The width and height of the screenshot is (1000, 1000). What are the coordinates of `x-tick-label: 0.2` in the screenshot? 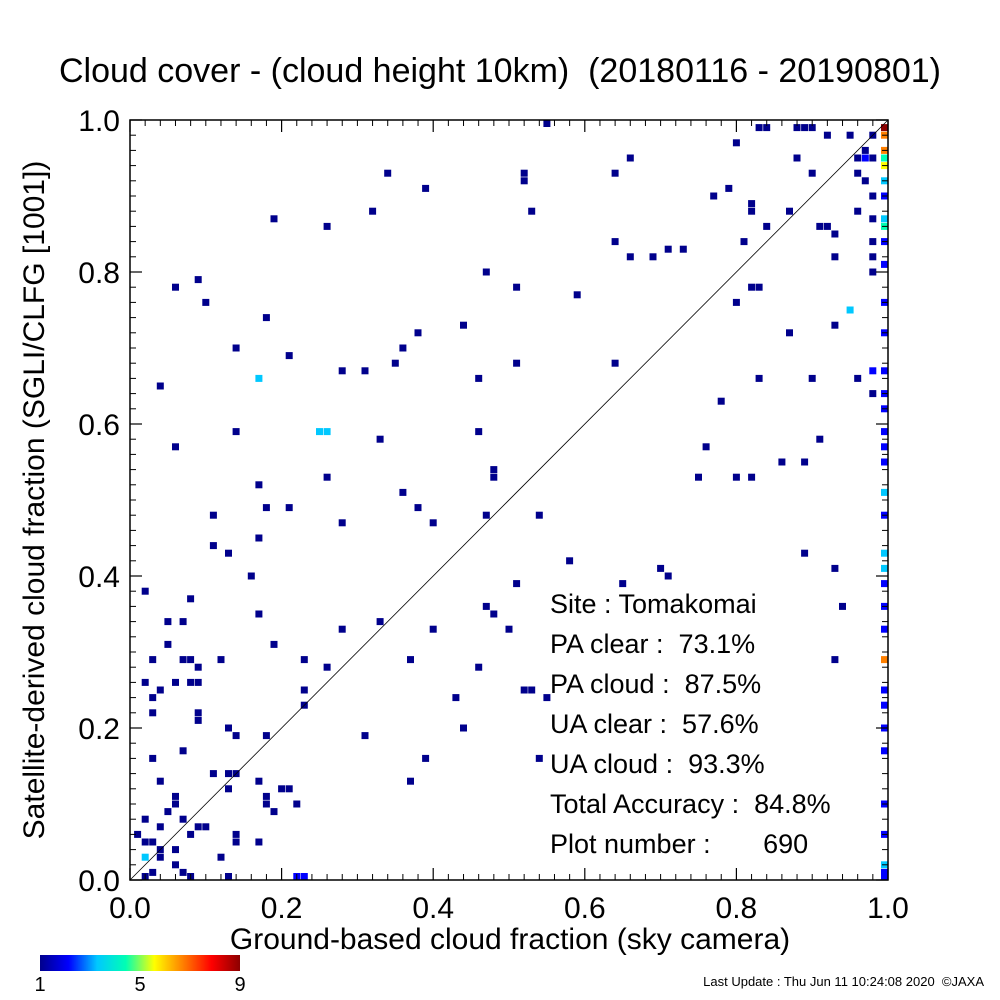 It's located at (282, 908).